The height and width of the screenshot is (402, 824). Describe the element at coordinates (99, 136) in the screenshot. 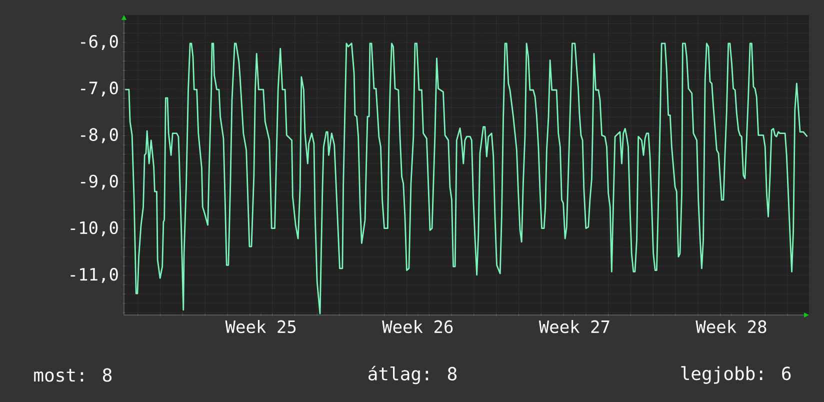

I see `y-tick-label: -8,0` at that location.